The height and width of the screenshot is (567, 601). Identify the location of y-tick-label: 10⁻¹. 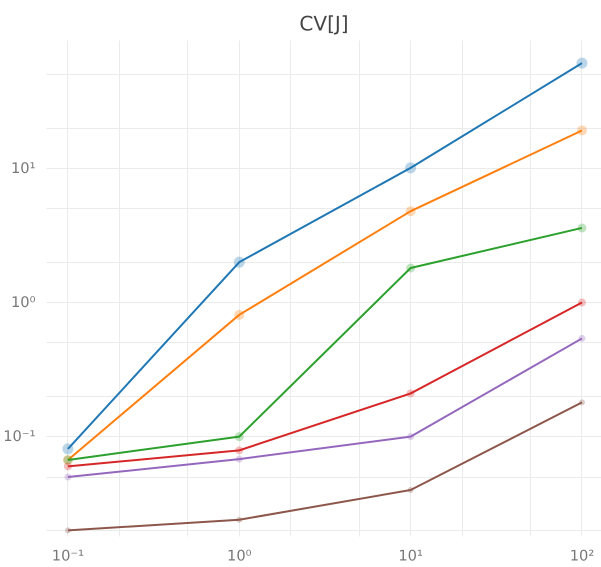
(19, 437).